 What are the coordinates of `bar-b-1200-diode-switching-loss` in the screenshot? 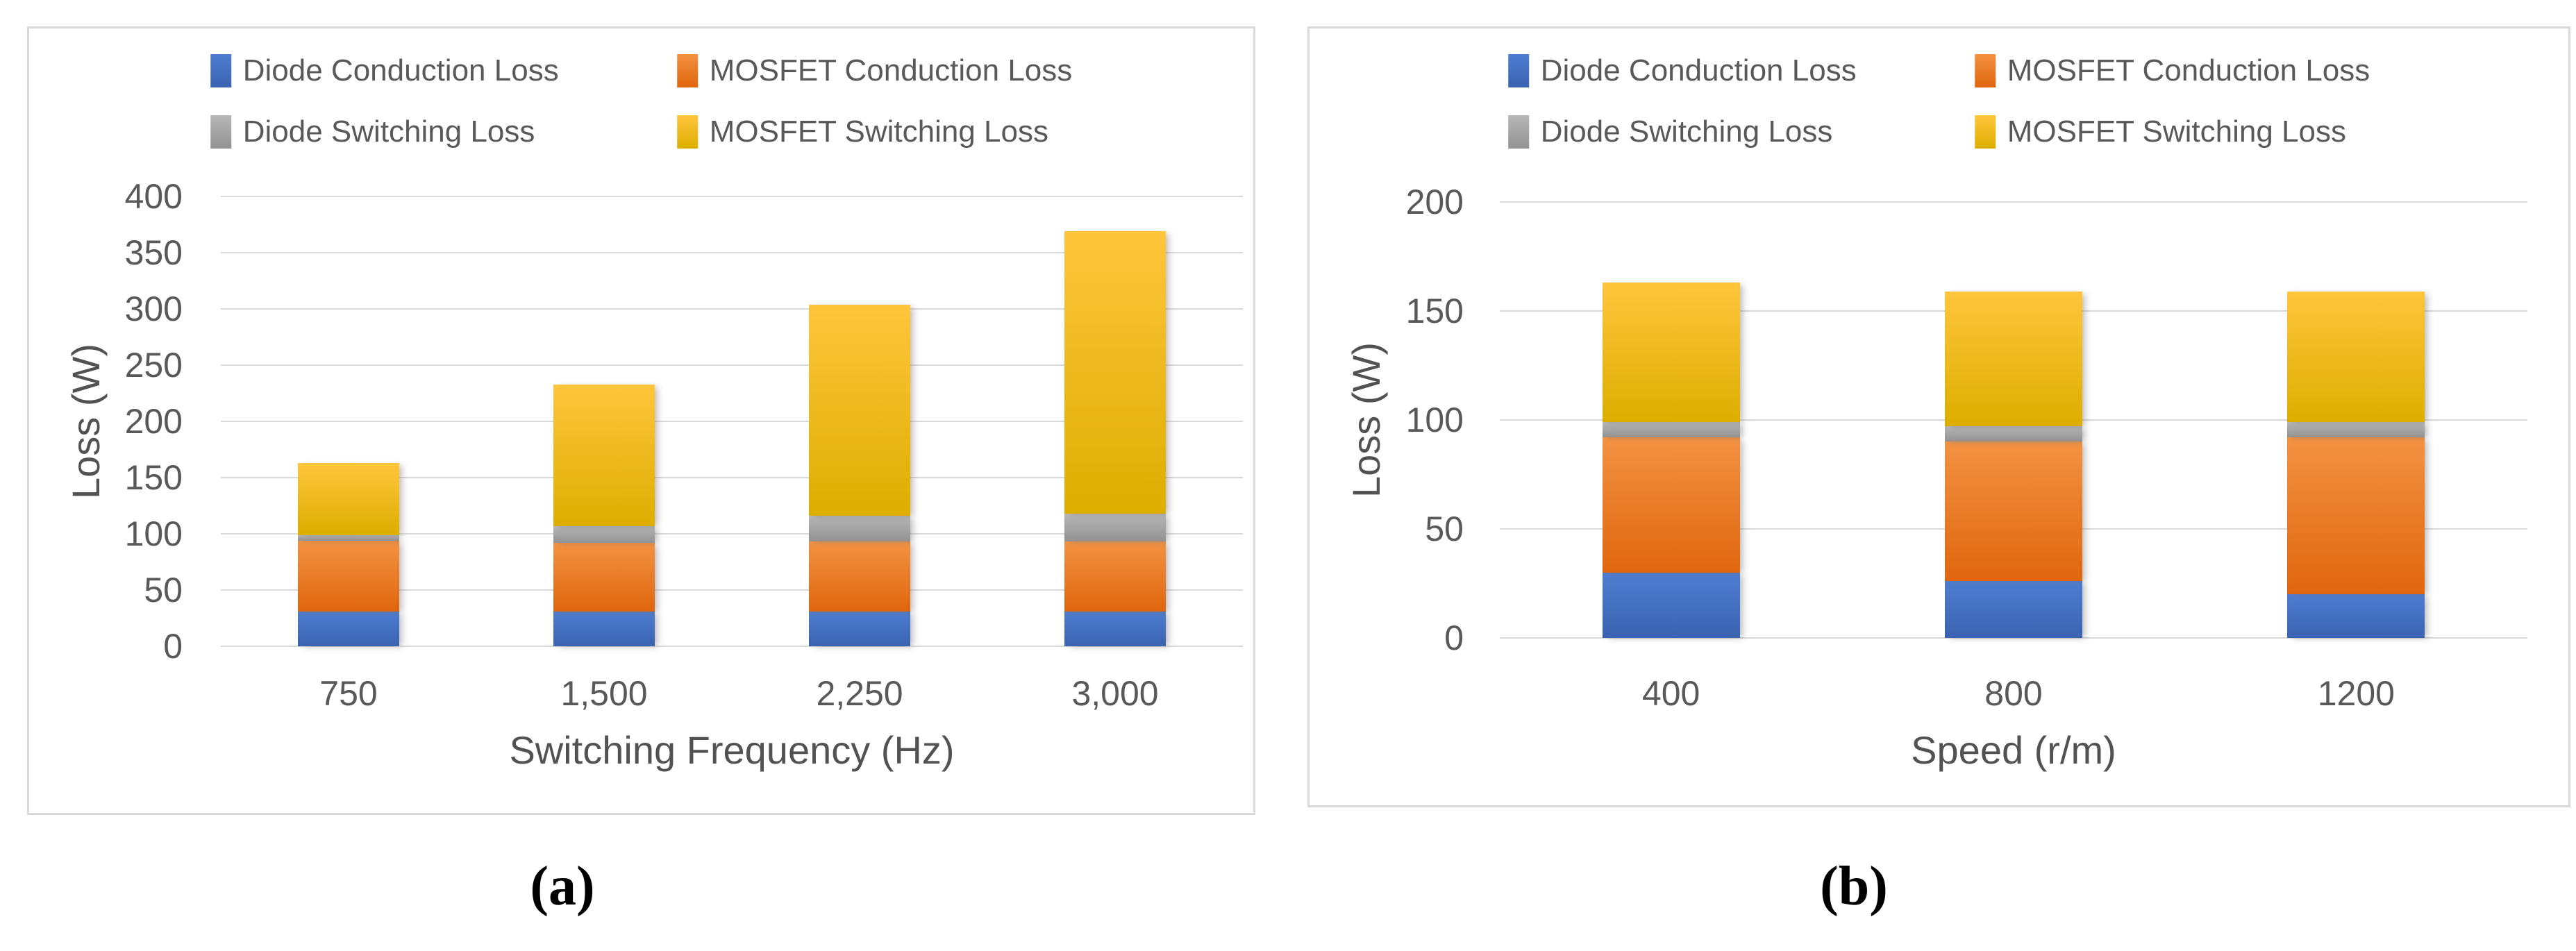 It's located at (2356, 430).